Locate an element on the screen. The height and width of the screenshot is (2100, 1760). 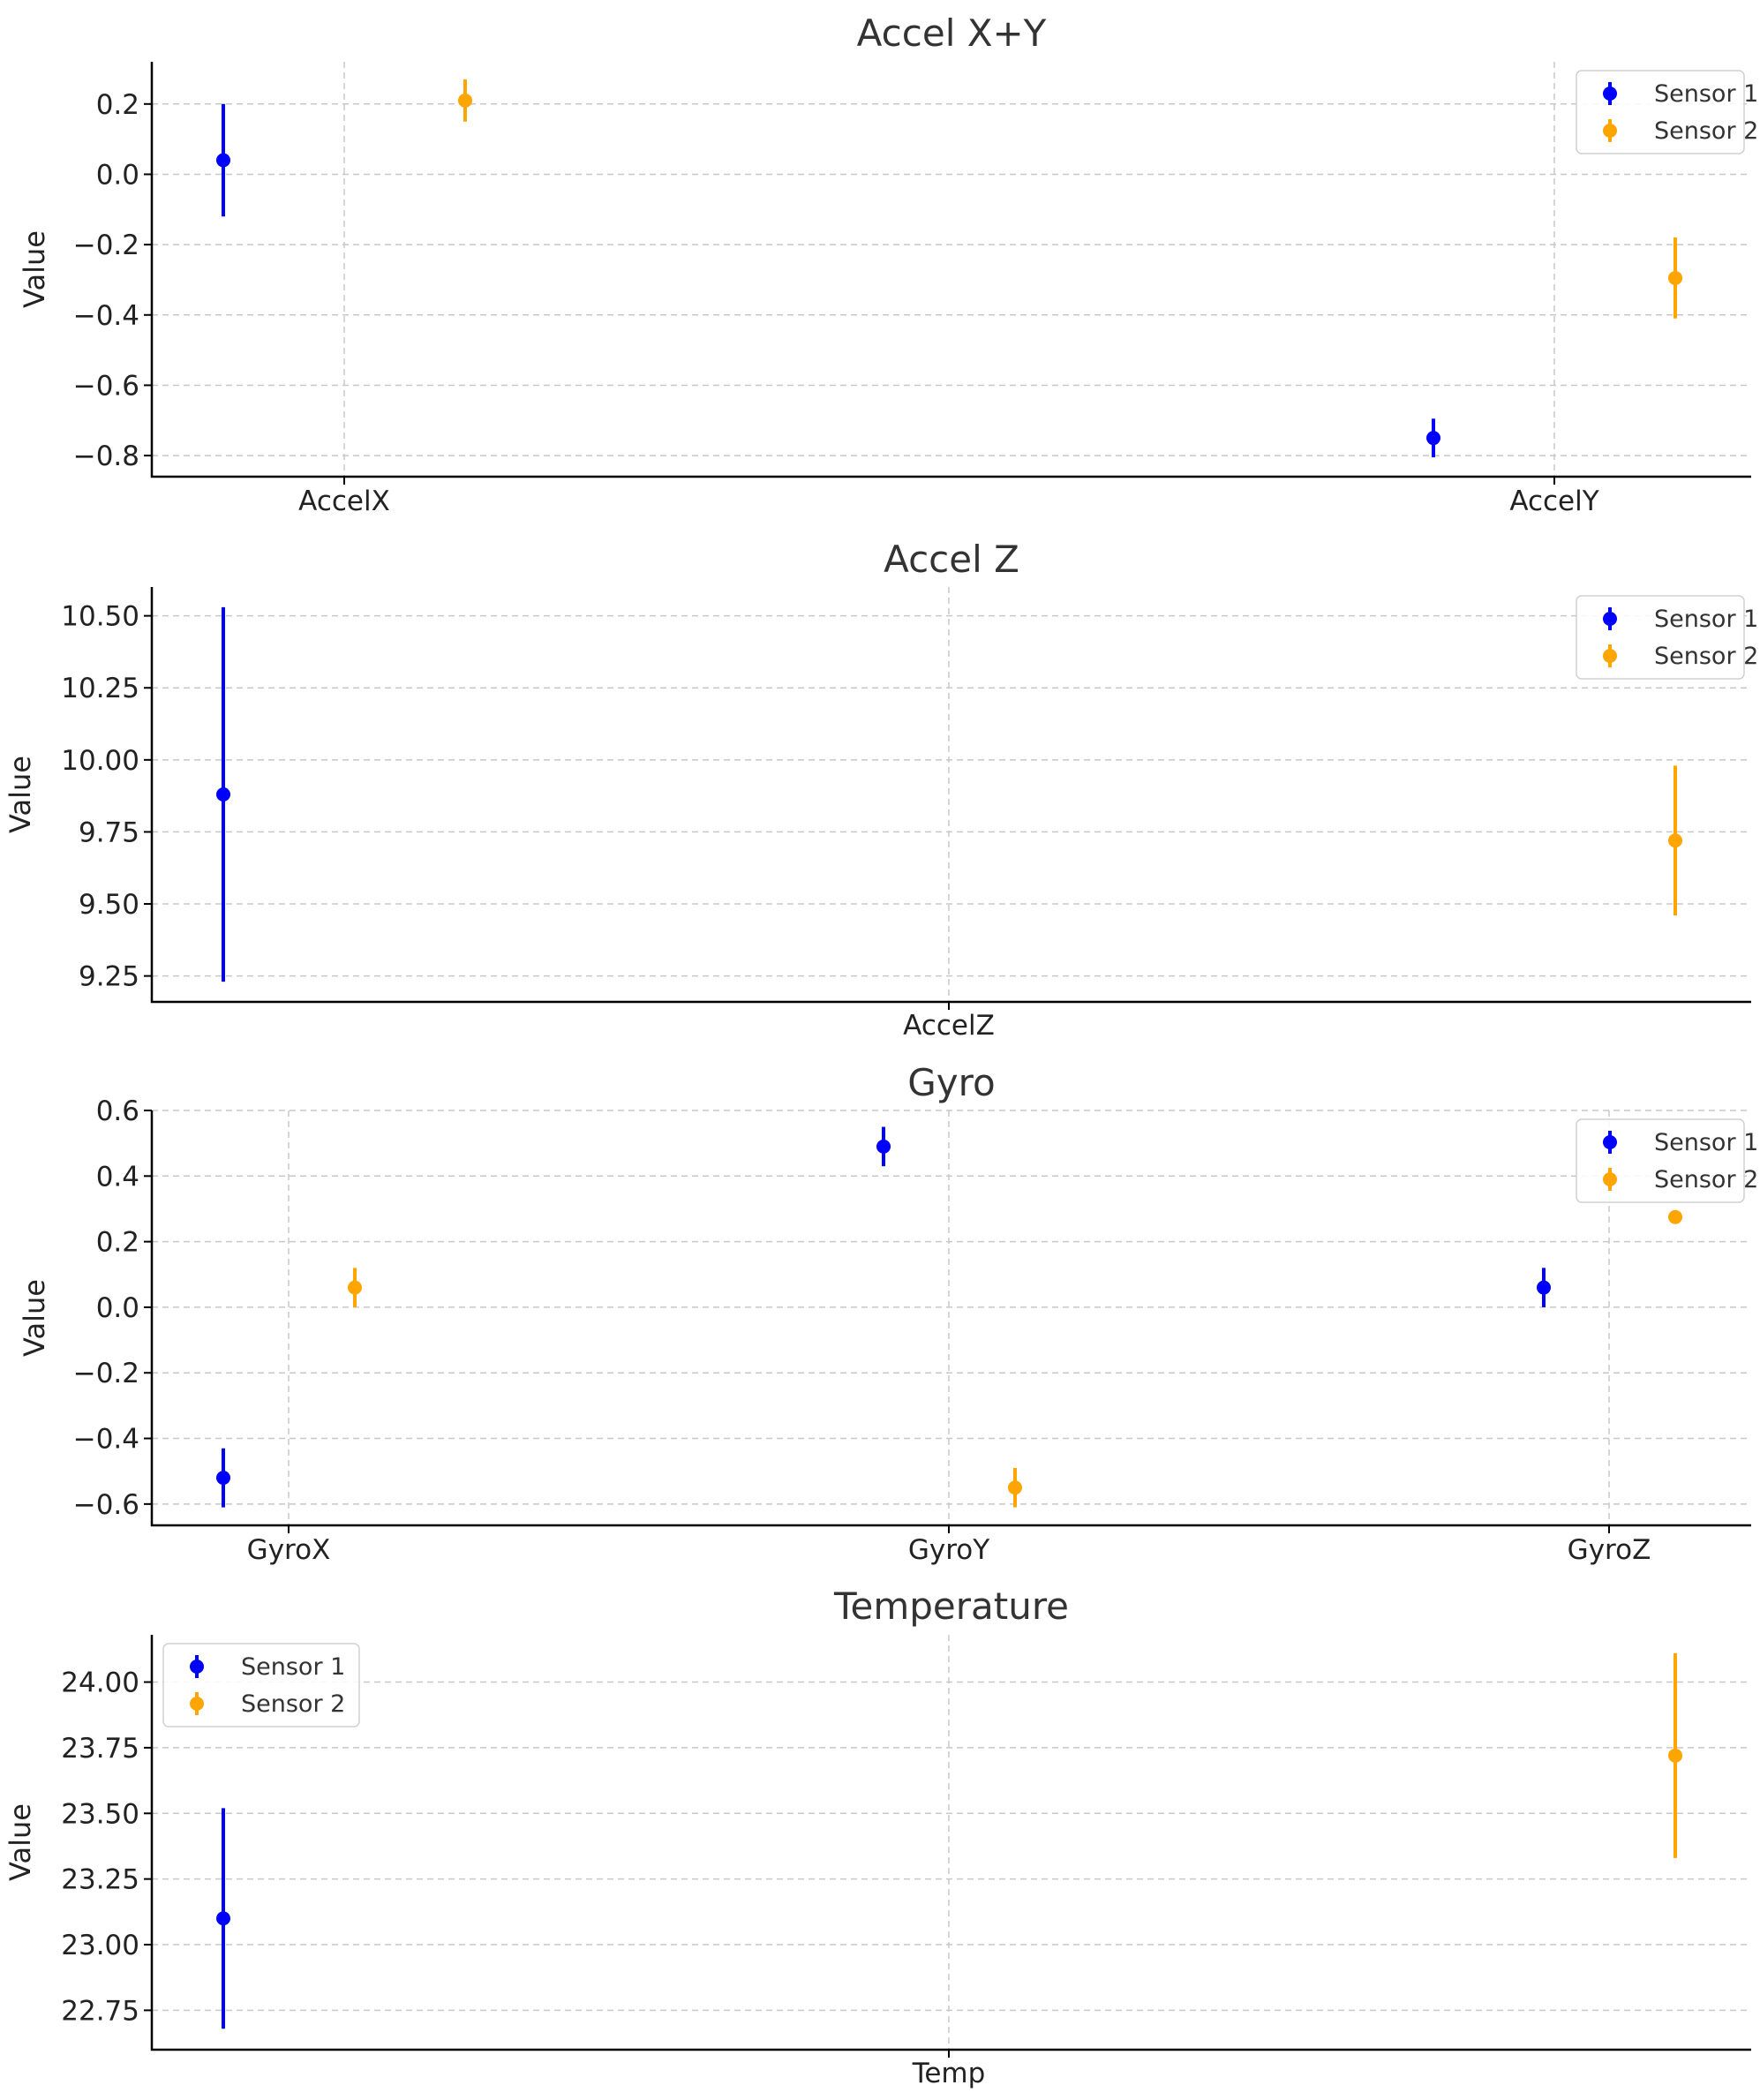
y-tick-label: 0.6 is located at coordinates (117, 1111).